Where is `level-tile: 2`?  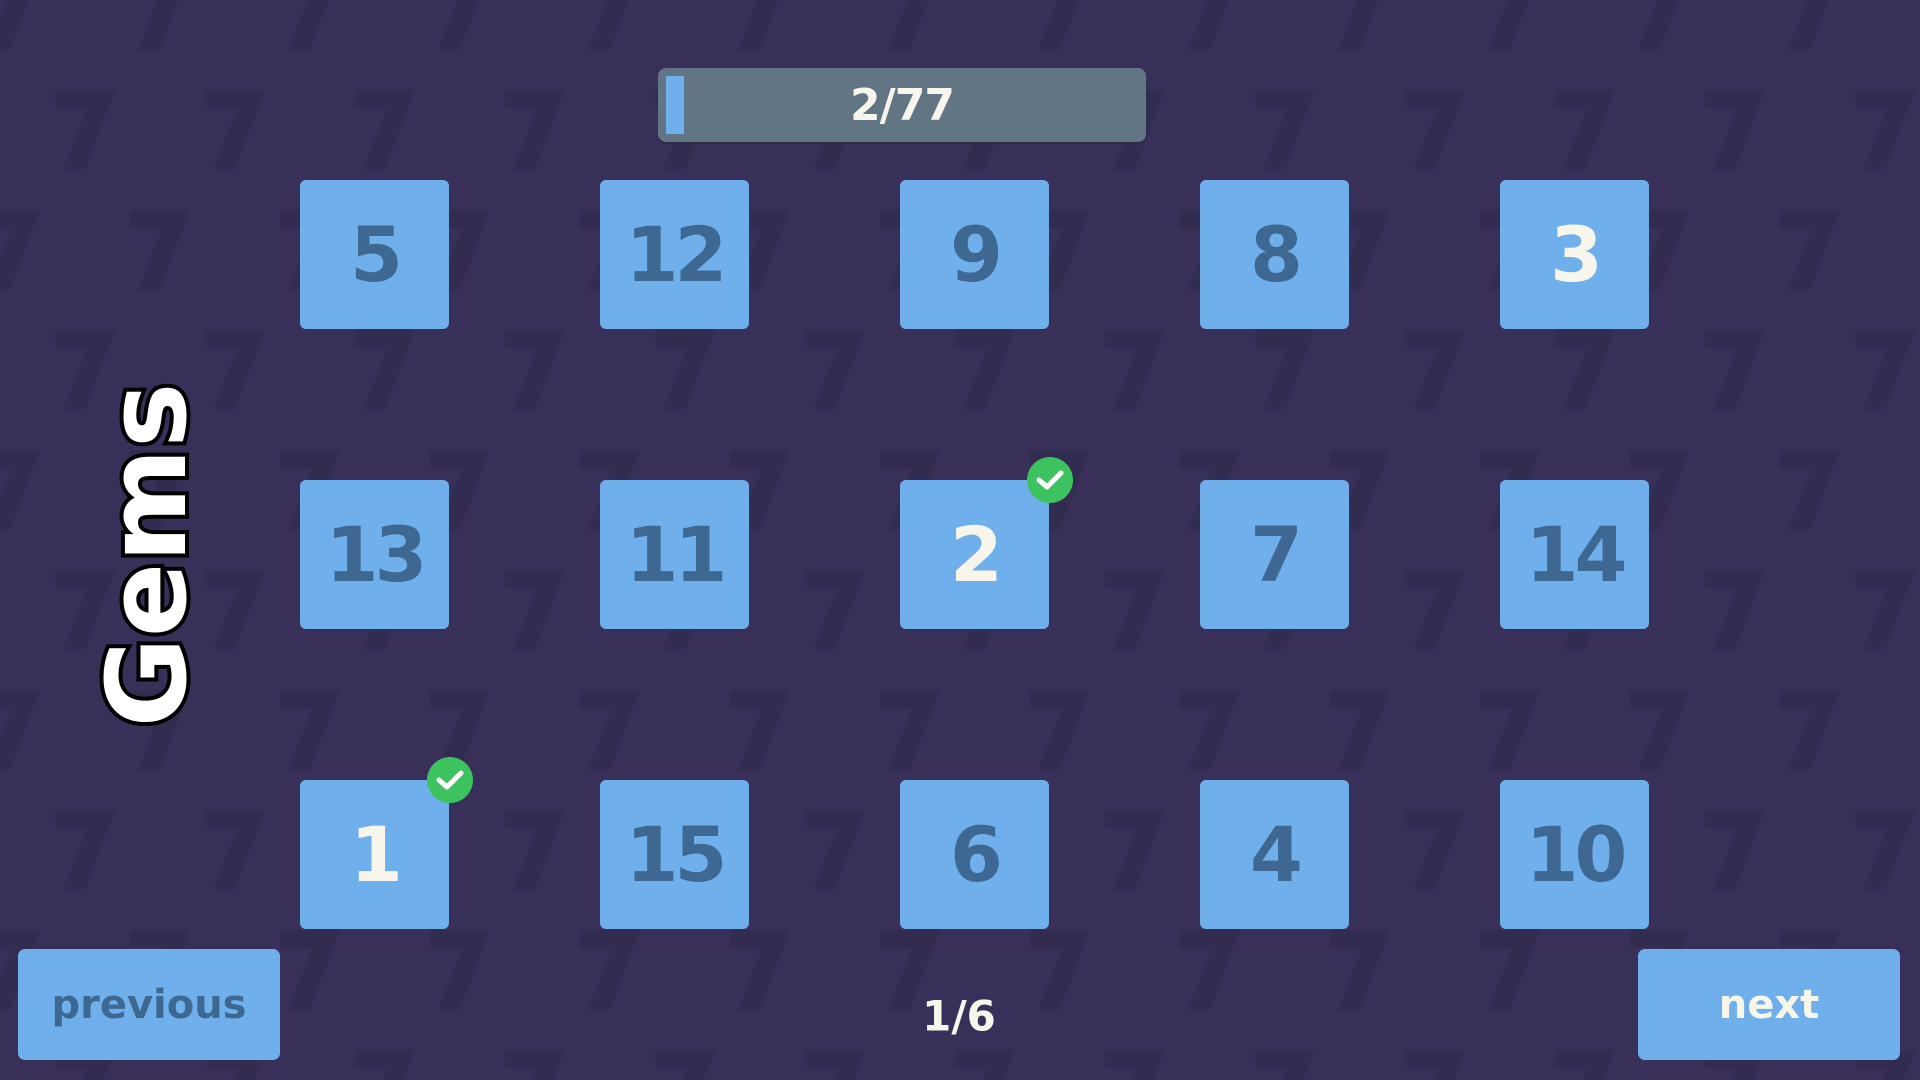
level-tile: 2 is located at coordinates (974, 554).